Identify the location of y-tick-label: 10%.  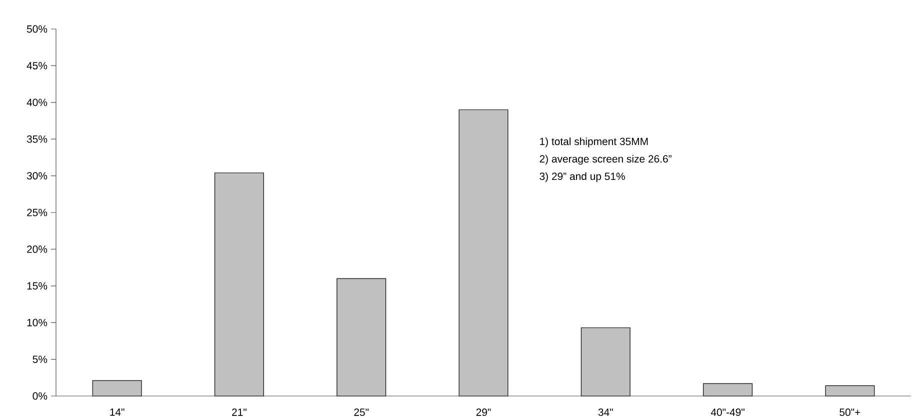
(37, 322).